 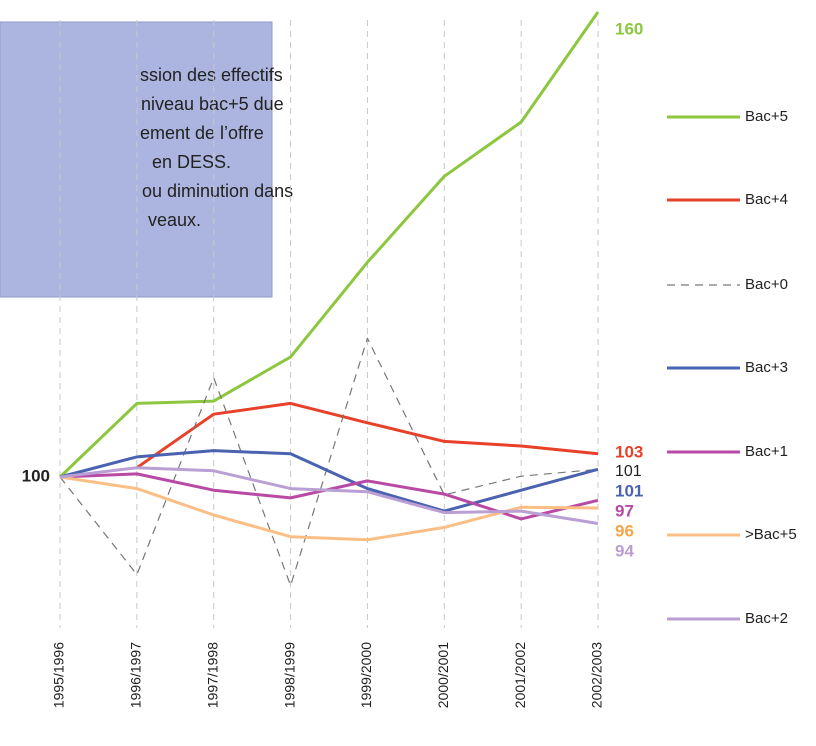 What do you see at coordinates (520, 675) in the screenshot?
I see `x-tick-label: 2001/2002` at bounding box center [520, 675].